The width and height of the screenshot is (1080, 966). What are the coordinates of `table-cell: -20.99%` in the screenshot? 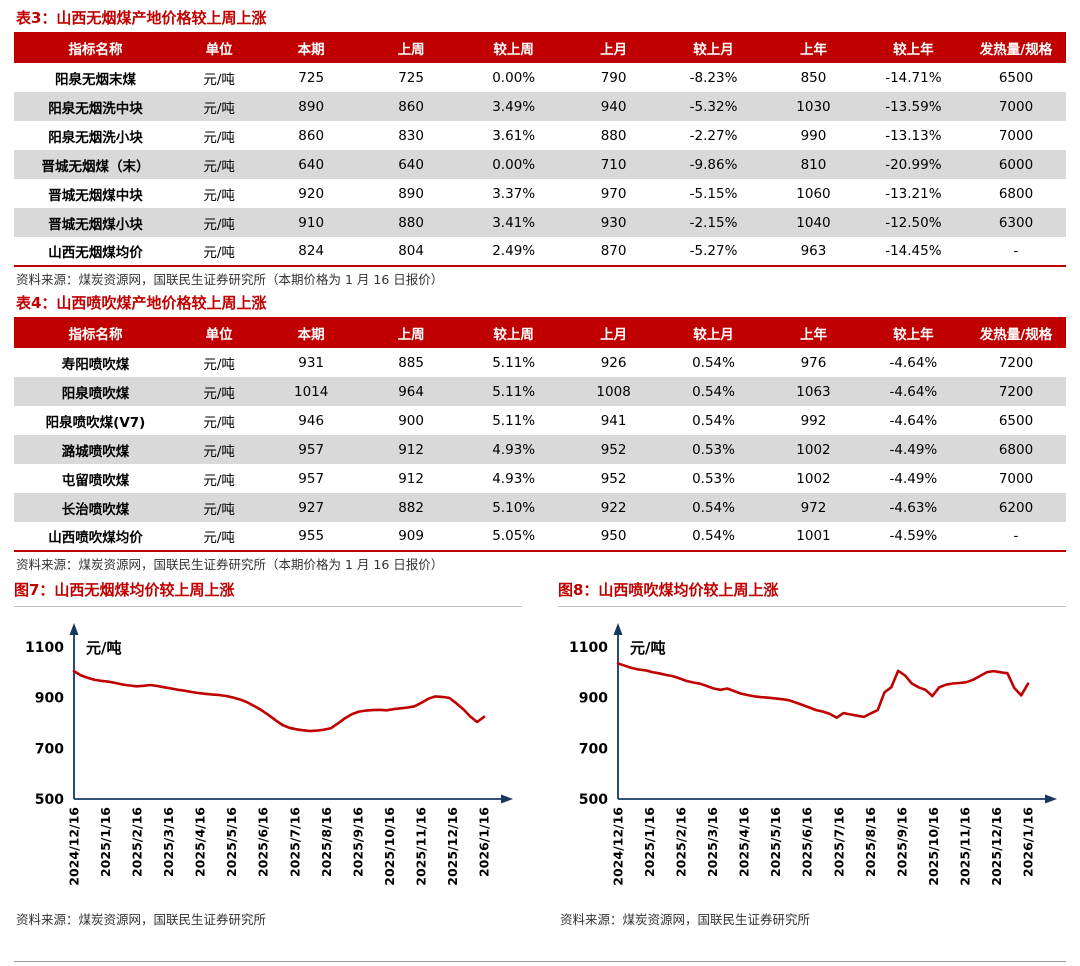 It's located at (913, 164).